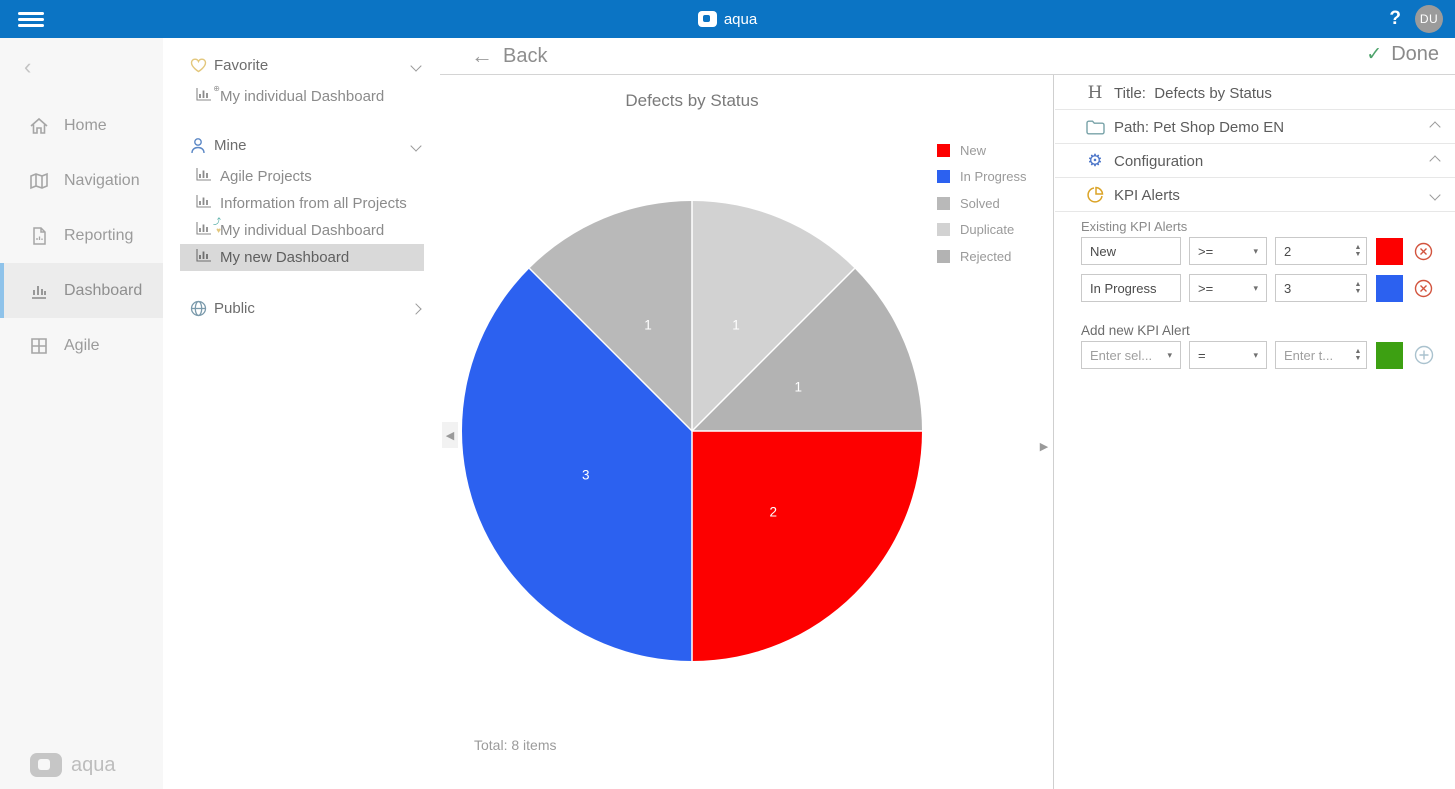 This screenshot has width=1455, height=789. What do you see at coordinates (266, 176) in the screenshot?
I see `tree-item-label: Agile Projects` at bounding box center [266, 176].